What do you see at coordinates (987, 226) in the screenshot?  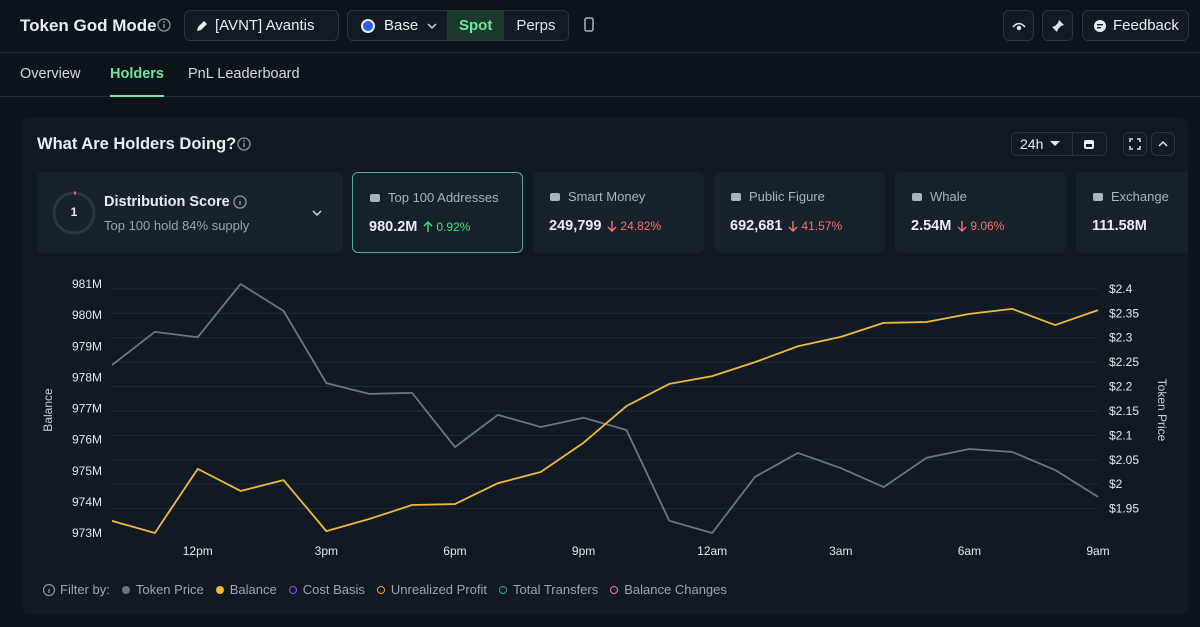 I see `metric-change-text: 9.06%` at bounding box center [987, 226].